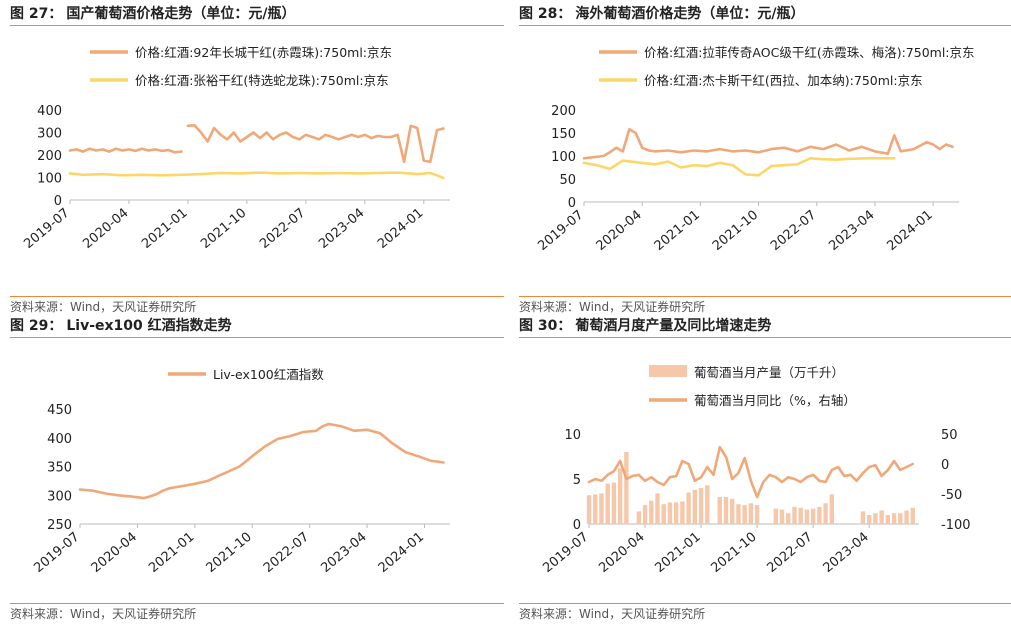  What do you see at coordinates (572, 435) in the screenshot?
I see `y-tick-label: 10` at bounding box center [572, 435].